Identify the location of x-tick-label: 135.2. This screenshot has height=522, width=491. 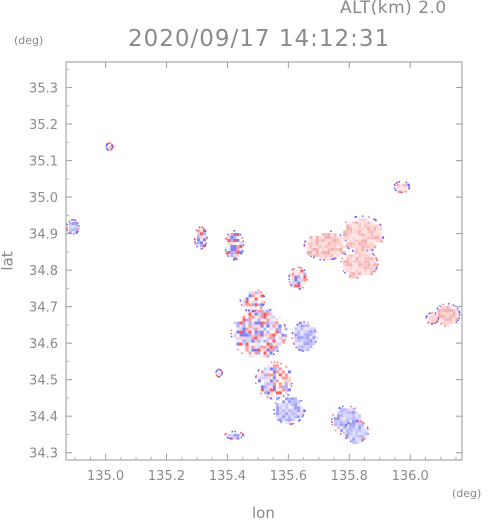
(166, 476).